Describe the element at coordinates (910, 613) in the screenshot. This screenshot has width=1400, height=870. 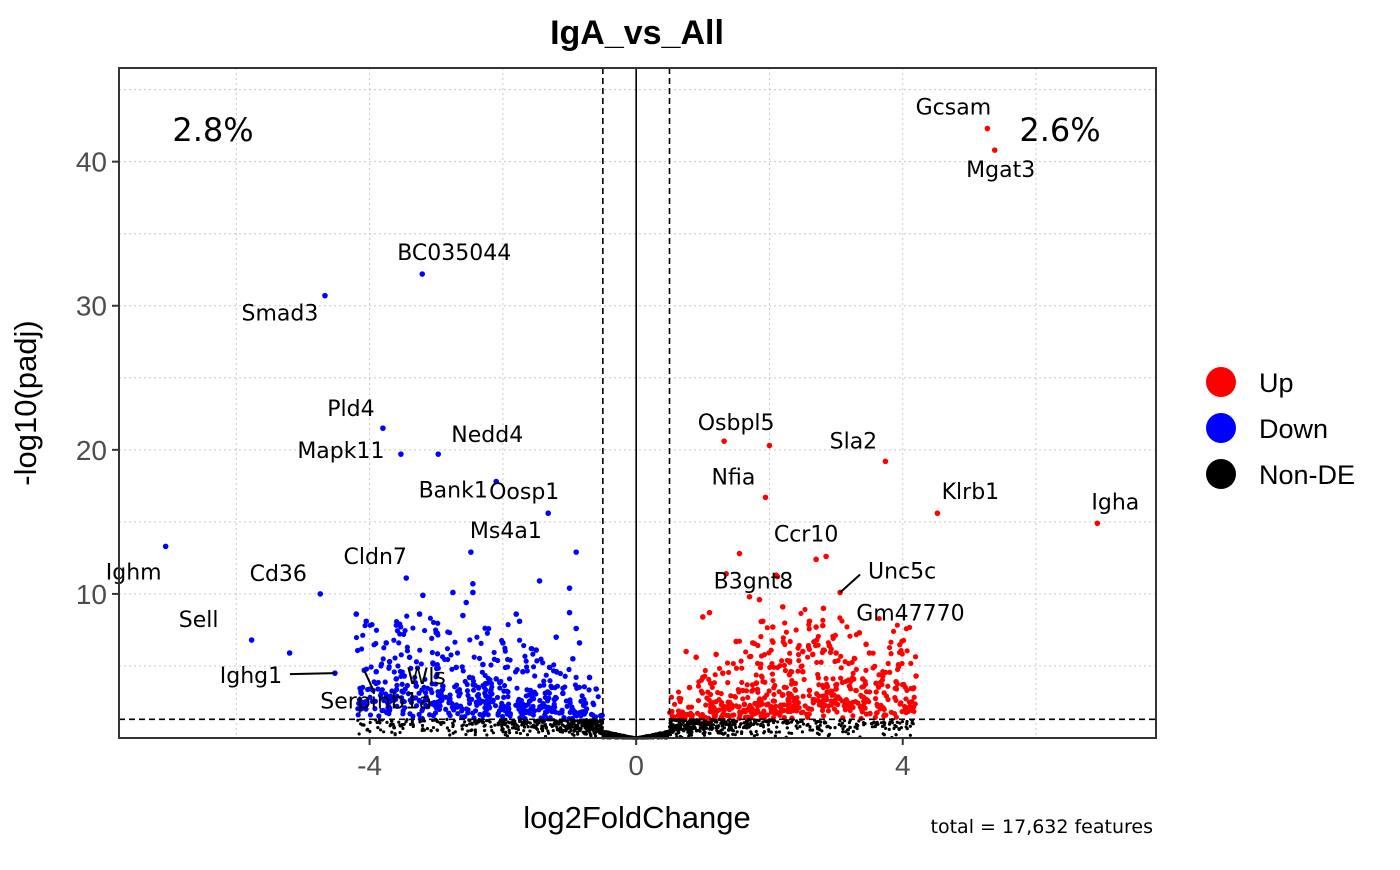
I see `gene-label-gm47770: Gm47770` at that location.